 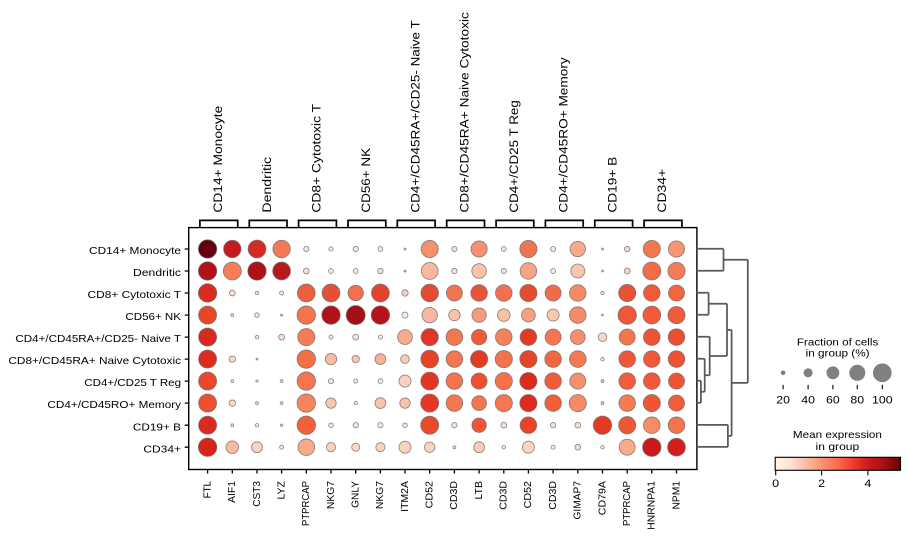 I want to click on svg-text: 100, so click(x=882, y=400).